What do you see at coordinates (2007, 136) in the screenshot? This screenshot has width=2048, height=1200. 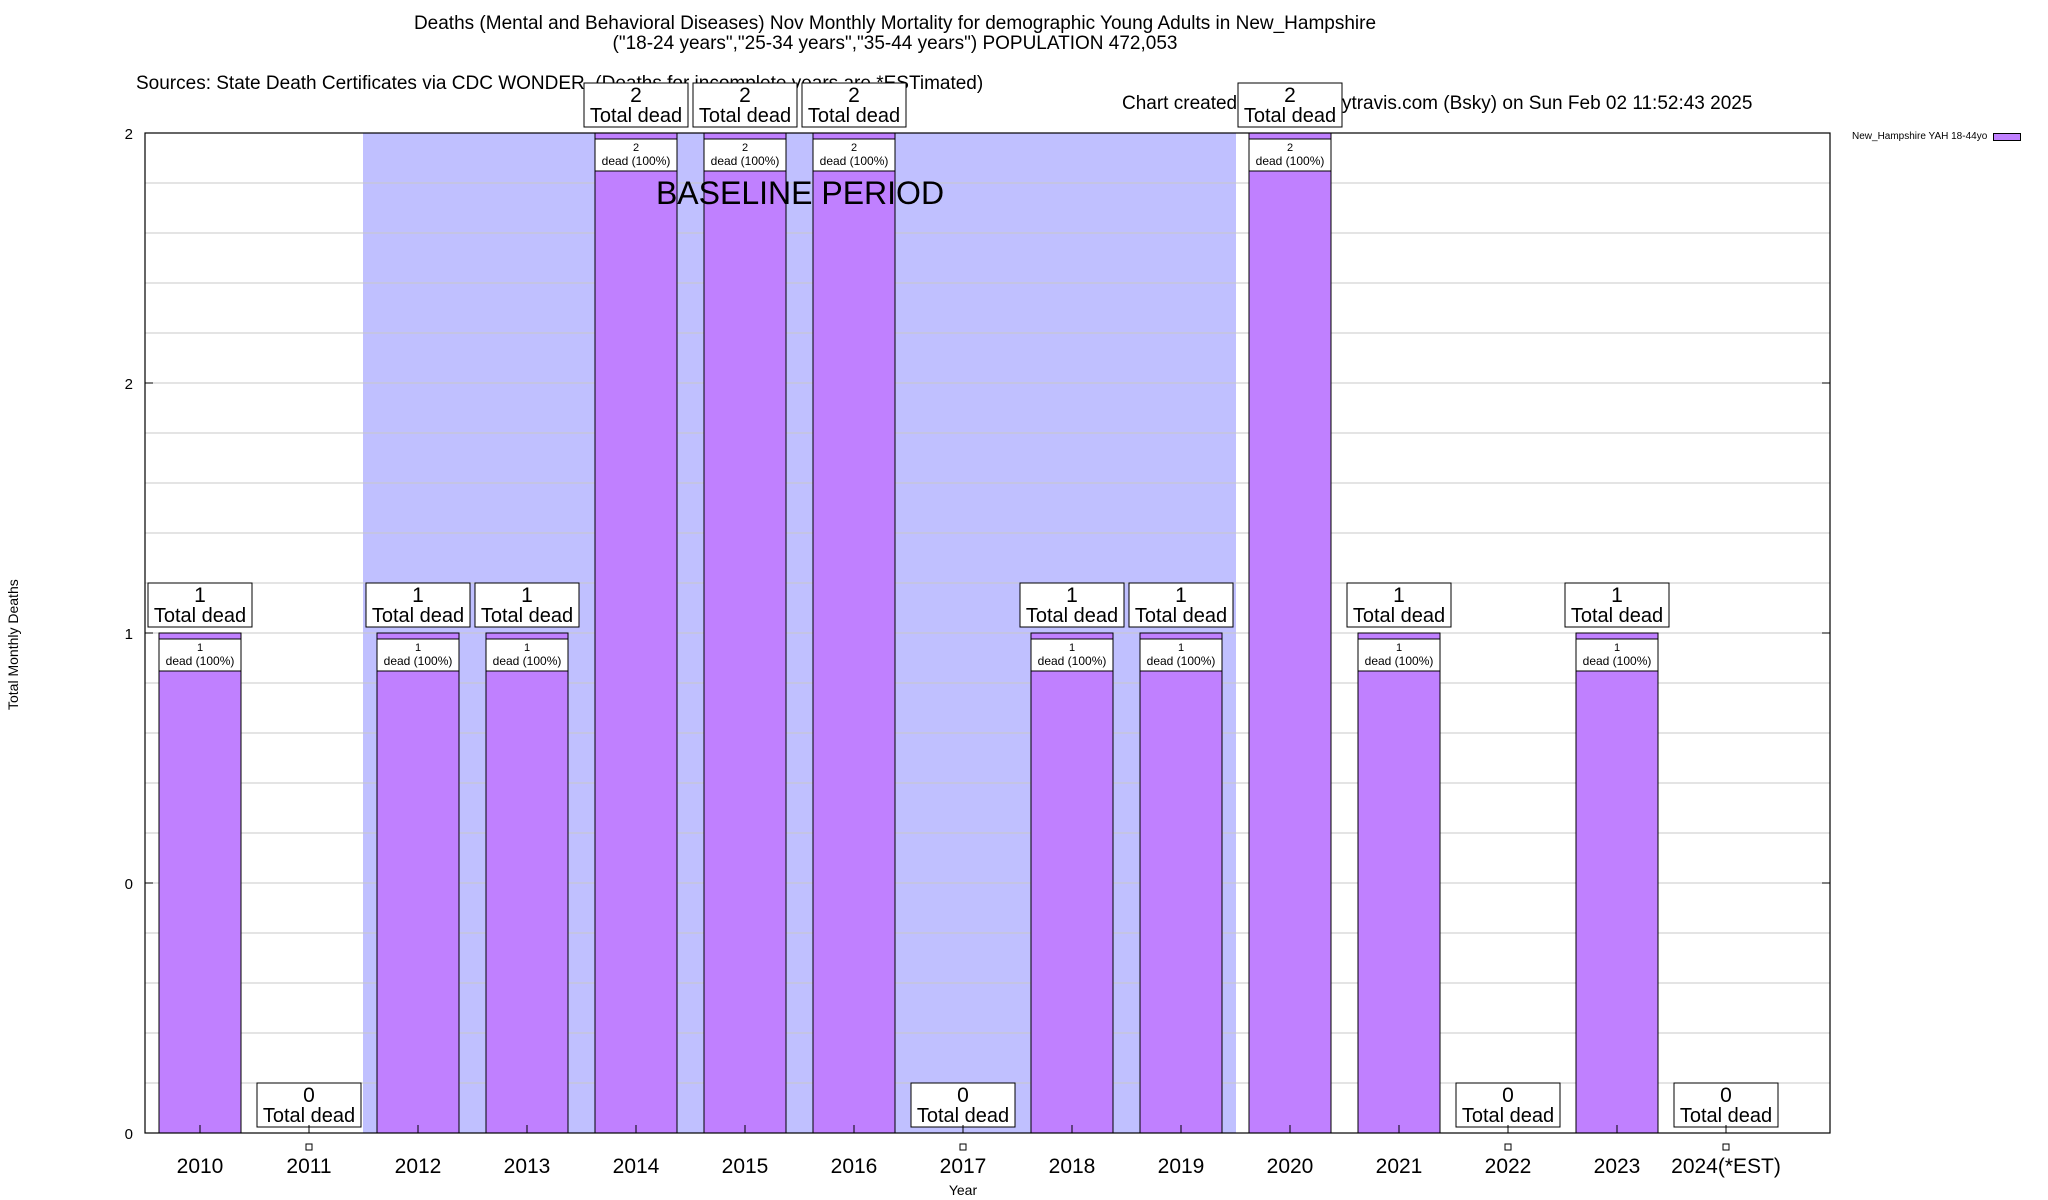 I see `legend-swatch` at bounding box center [2007, 136].